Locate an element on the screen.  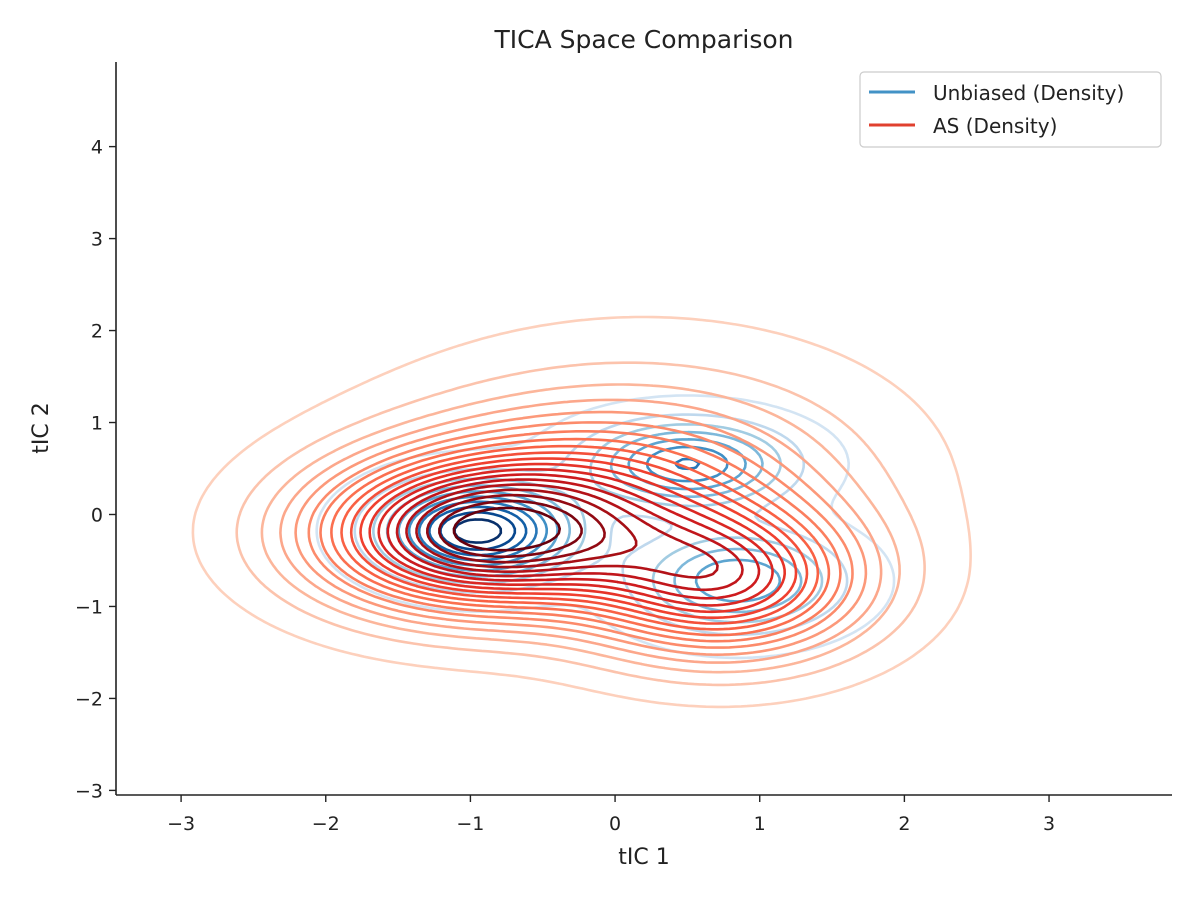
legend: Unbiased (Density) AS (Density) is located at coordinates (1010, 109).